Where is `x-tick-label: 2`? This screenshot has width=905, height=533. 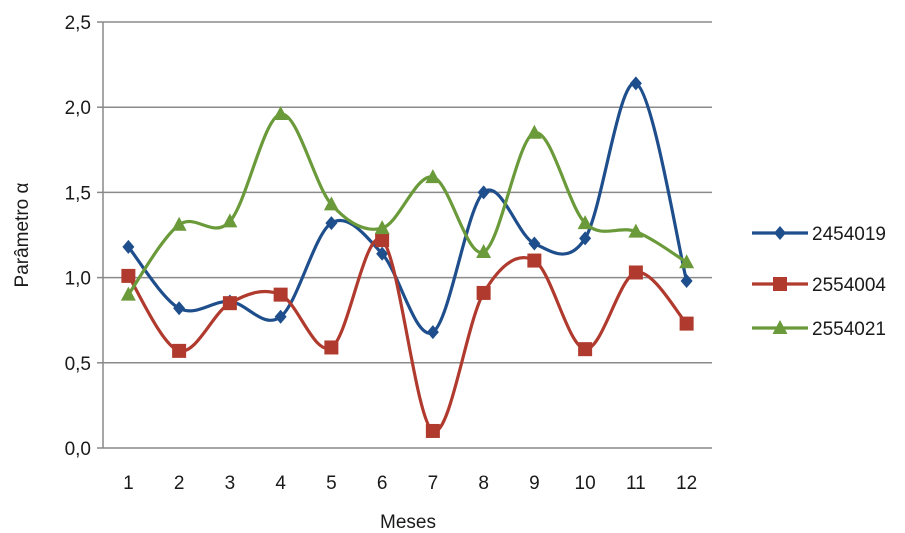
x-tick-label: 2 is located at coordinates (179, 483).